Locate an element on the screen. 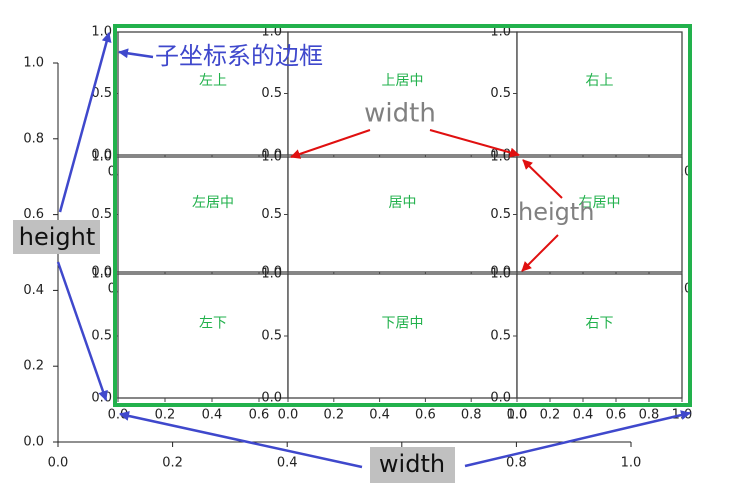  subplot-label: 左上 is located at coordinates (213, 81).